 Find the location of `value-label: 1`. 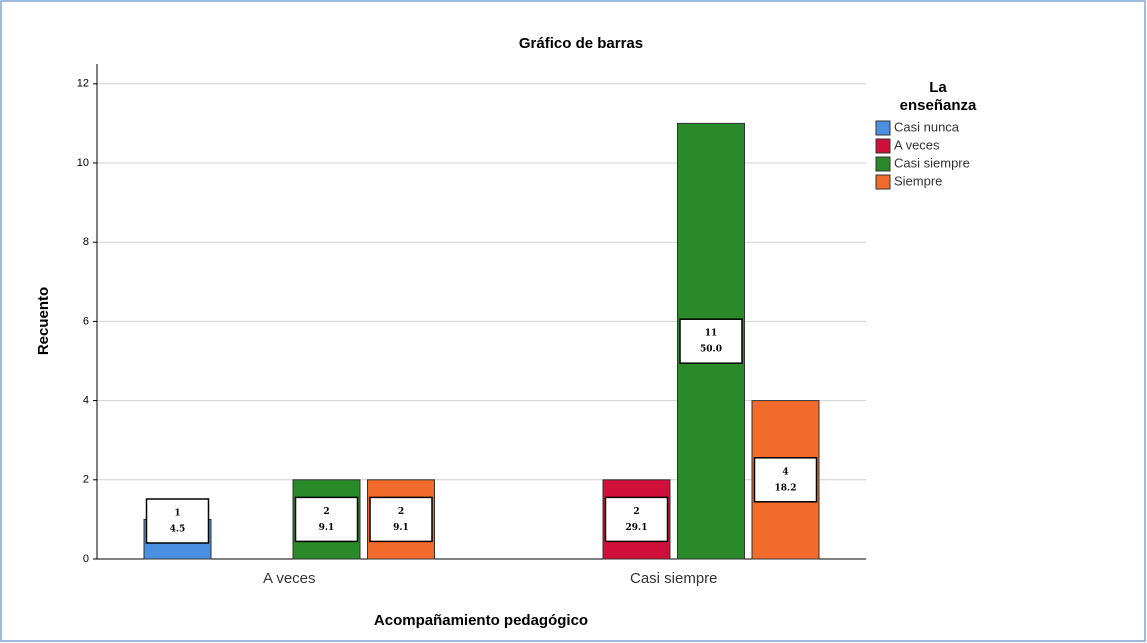

value-label: 1 is located at coordinates (177, 514).